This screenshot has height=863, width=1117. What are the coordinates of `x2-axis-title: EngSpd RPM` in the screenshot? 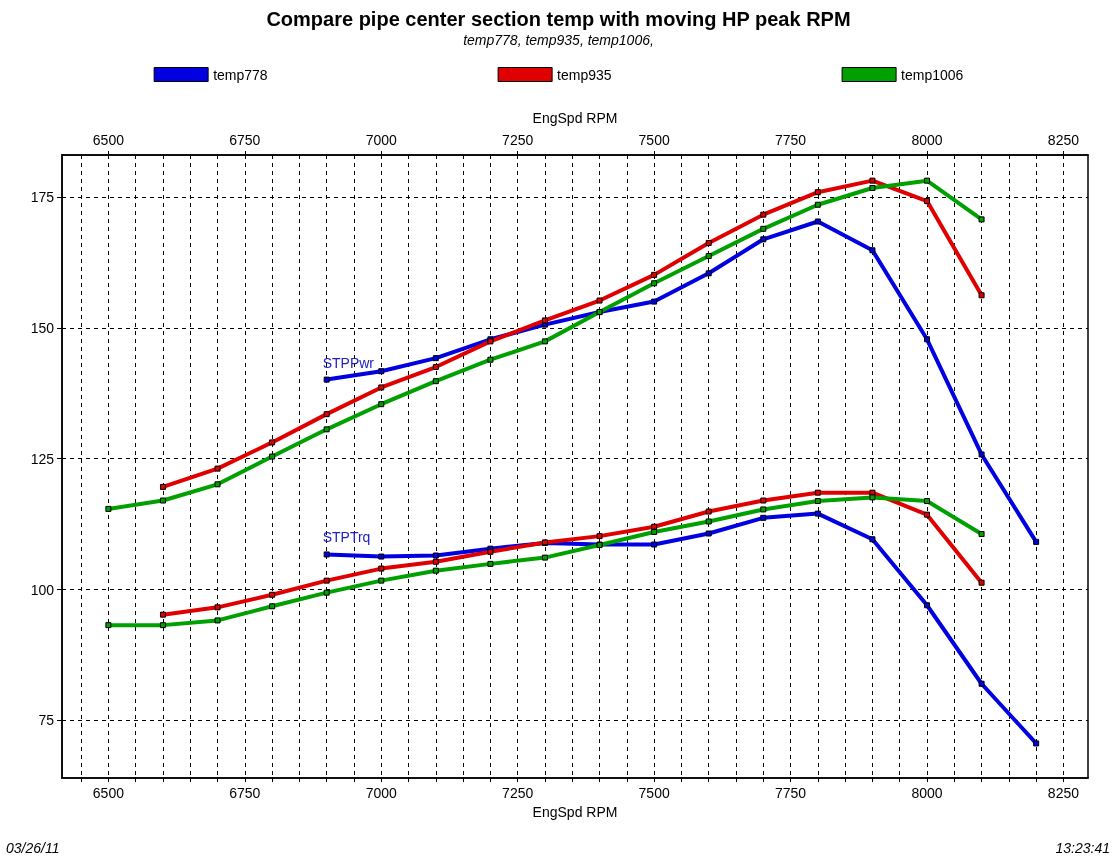 It's located at (575, 118).